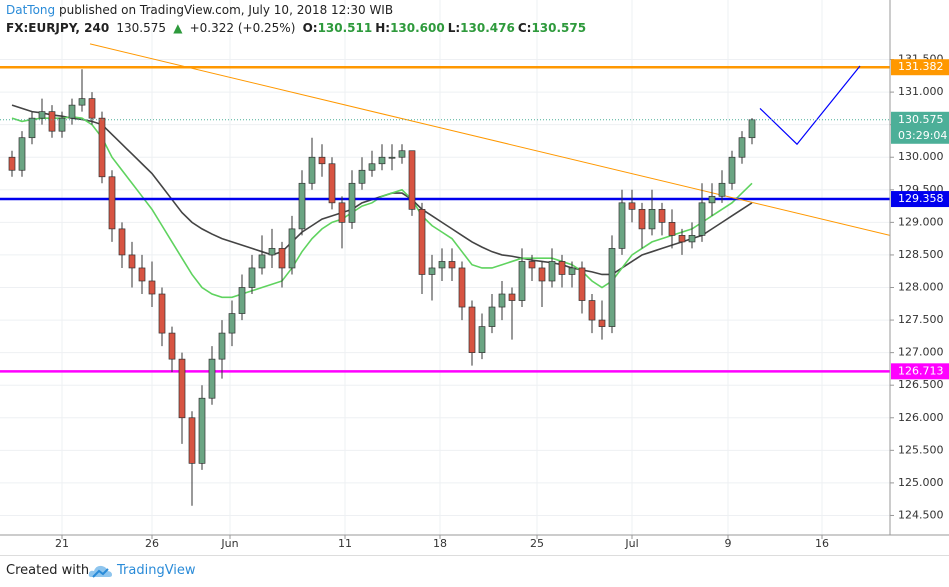  I want to click on y-tick-label: 131.000, so click(921, 91).